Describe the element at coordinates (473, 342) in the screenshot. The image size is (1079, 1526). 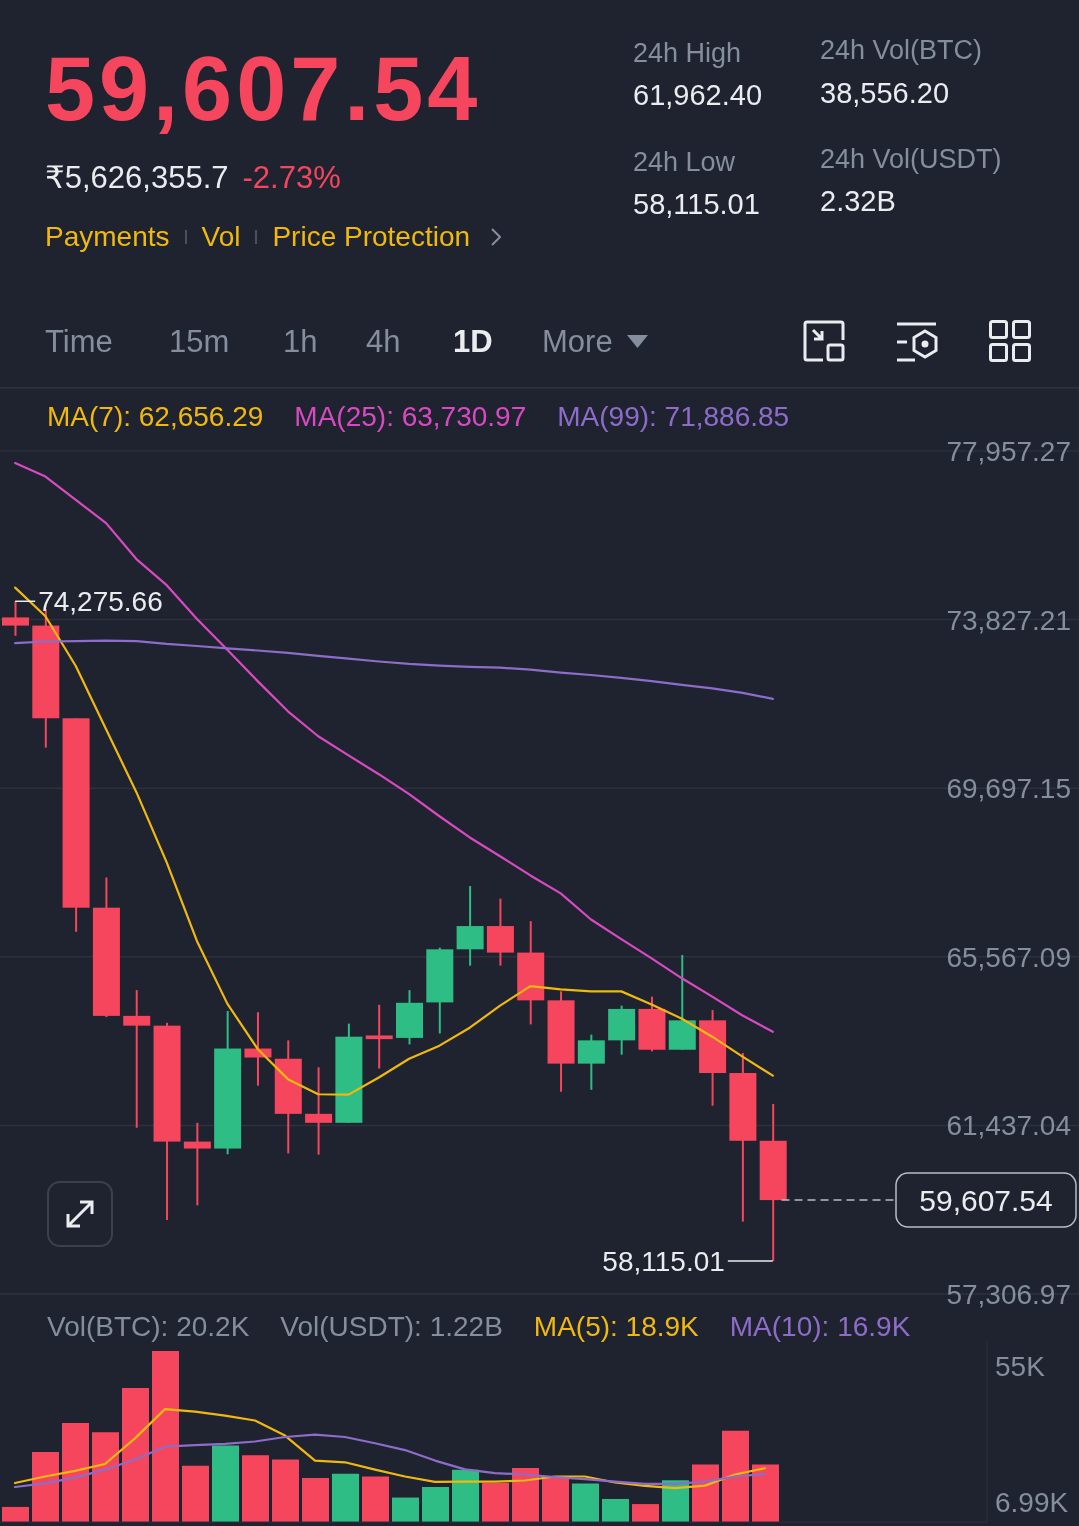
I see `text: 1D` at that location.